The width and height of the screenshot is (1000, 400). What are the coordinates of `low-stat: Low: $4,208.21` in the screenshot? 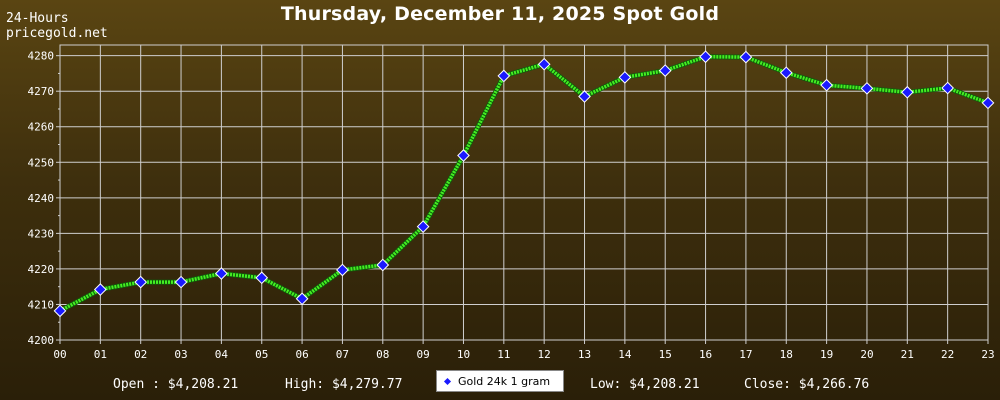 It's located at (645, 384).